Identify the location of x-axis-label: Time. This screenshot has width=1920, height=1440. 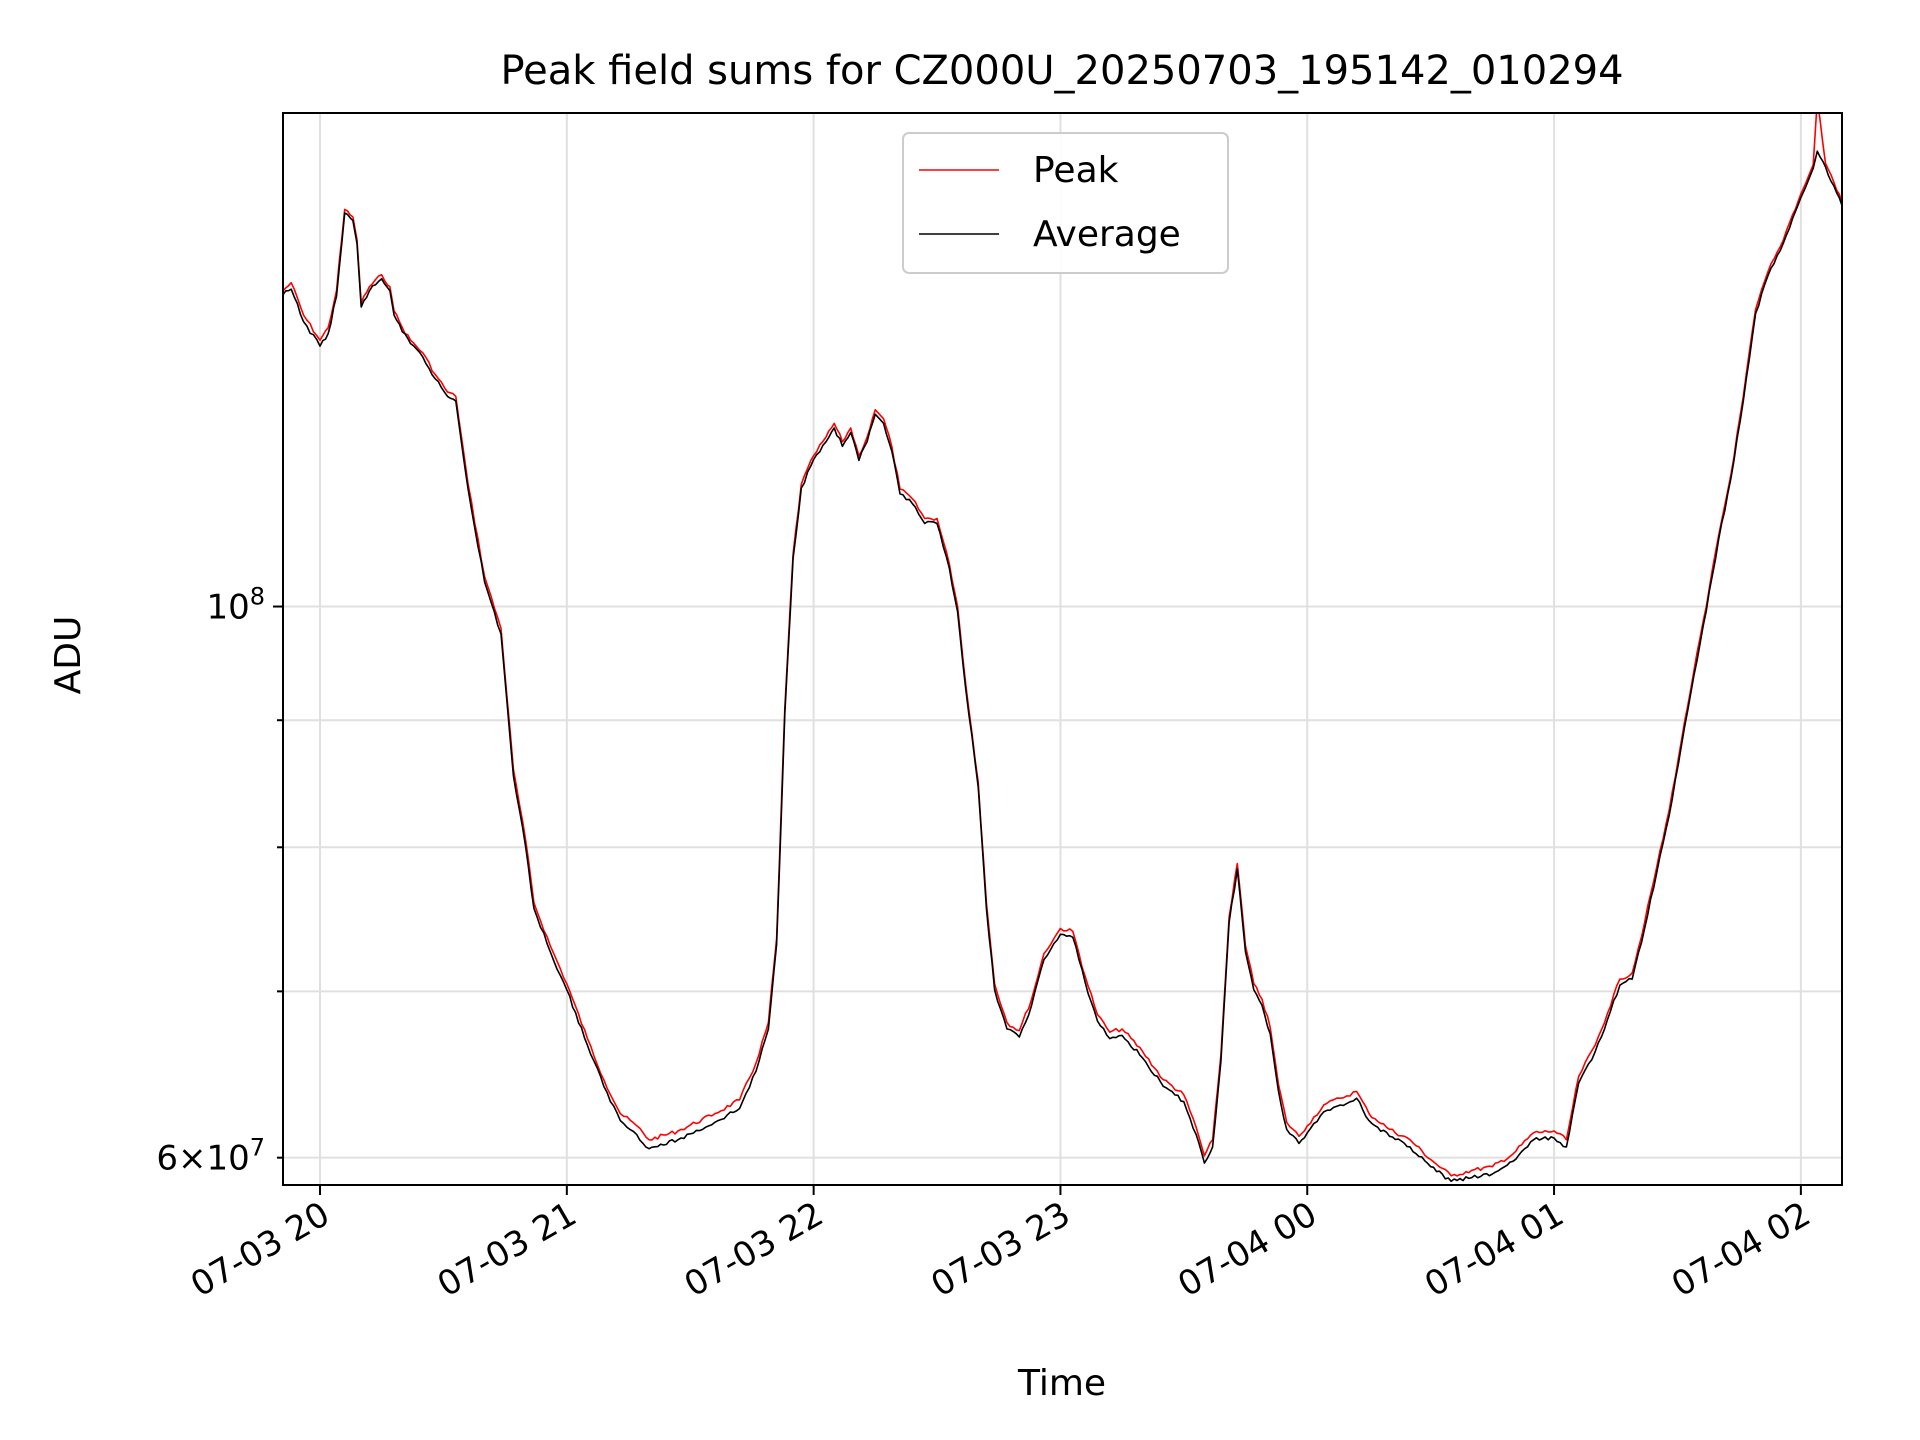
(1061, 1383).